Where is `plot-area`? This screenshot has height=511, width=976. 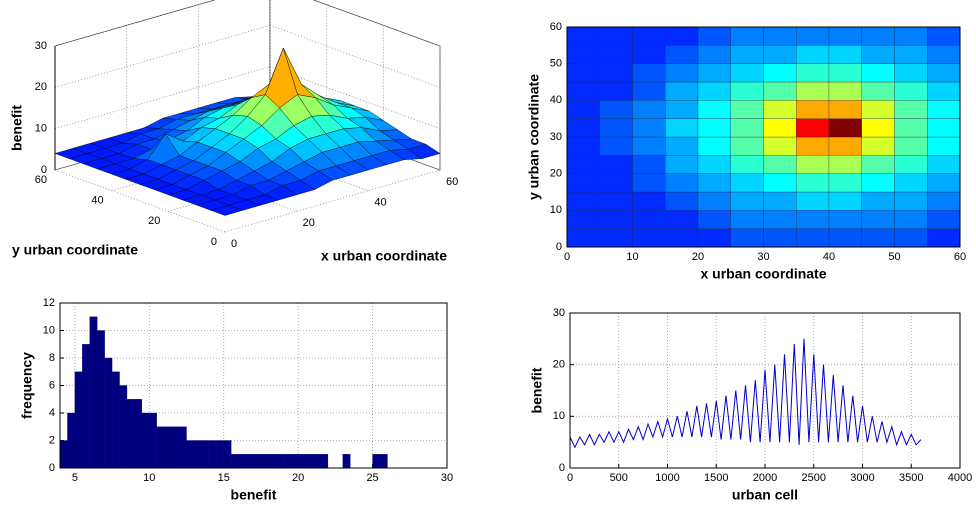
plot-area is located at coordinates (765, 390).